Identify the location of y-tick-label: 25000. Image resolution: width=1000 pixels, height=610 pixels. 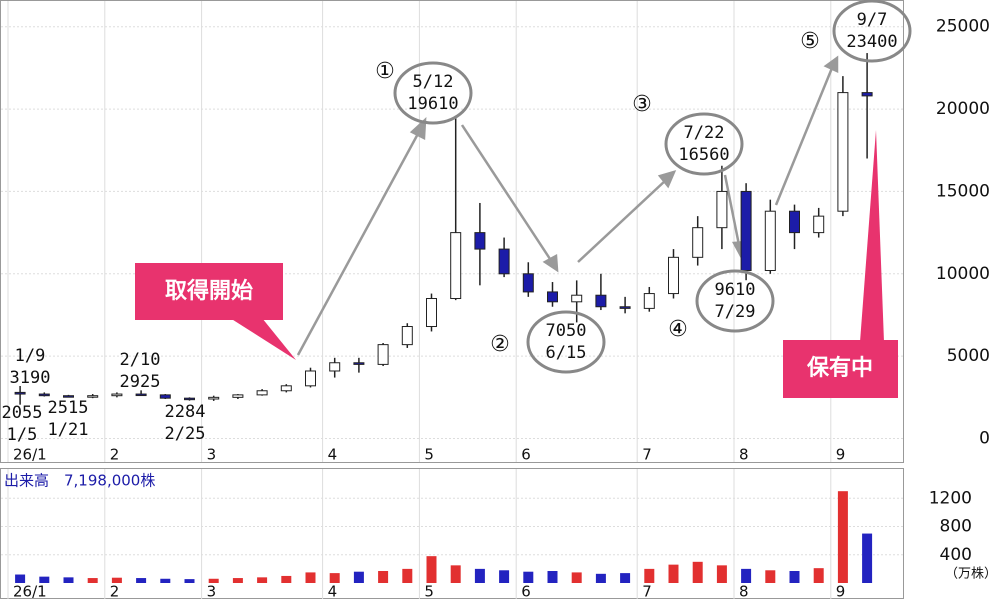
(963, 27).